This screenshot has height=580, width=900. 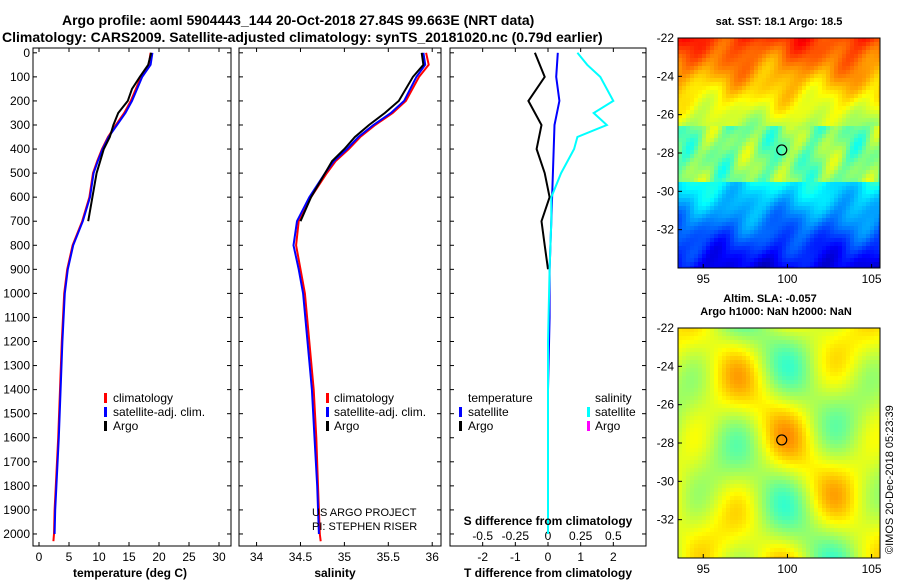 What do you see at coordinates (20, 125) in the screenshot?
I see `ytick-label: 300` at bounding box center [20, 125].